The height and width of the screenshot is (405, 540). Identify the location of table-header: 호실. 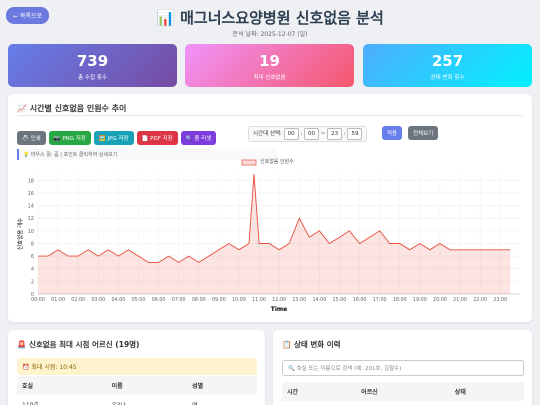
(62, 385).